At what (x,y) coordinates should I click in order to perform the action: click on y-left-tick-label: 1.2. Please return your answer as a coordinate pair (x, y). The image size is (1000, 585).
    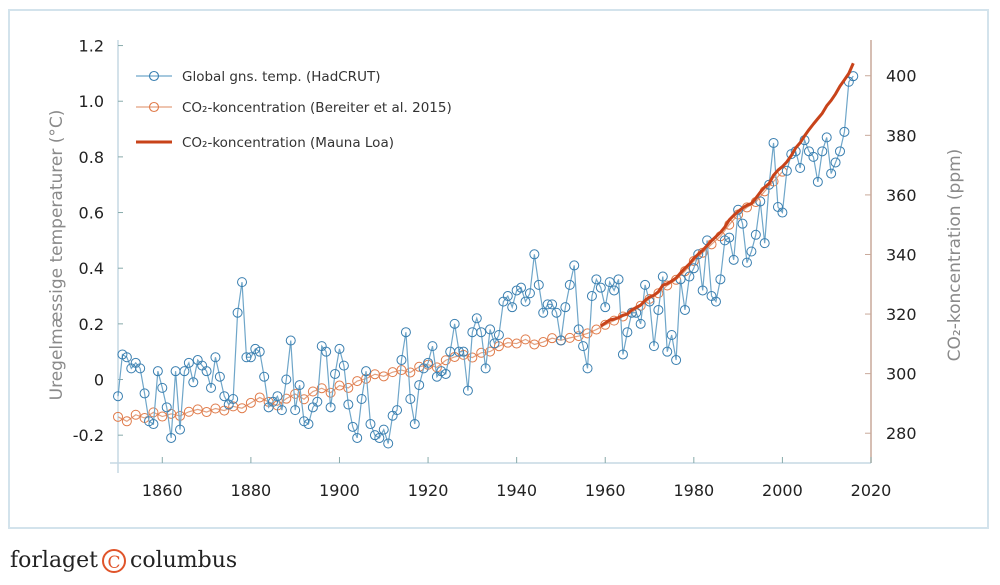
    Looking at the image, I should click on (91, 46).